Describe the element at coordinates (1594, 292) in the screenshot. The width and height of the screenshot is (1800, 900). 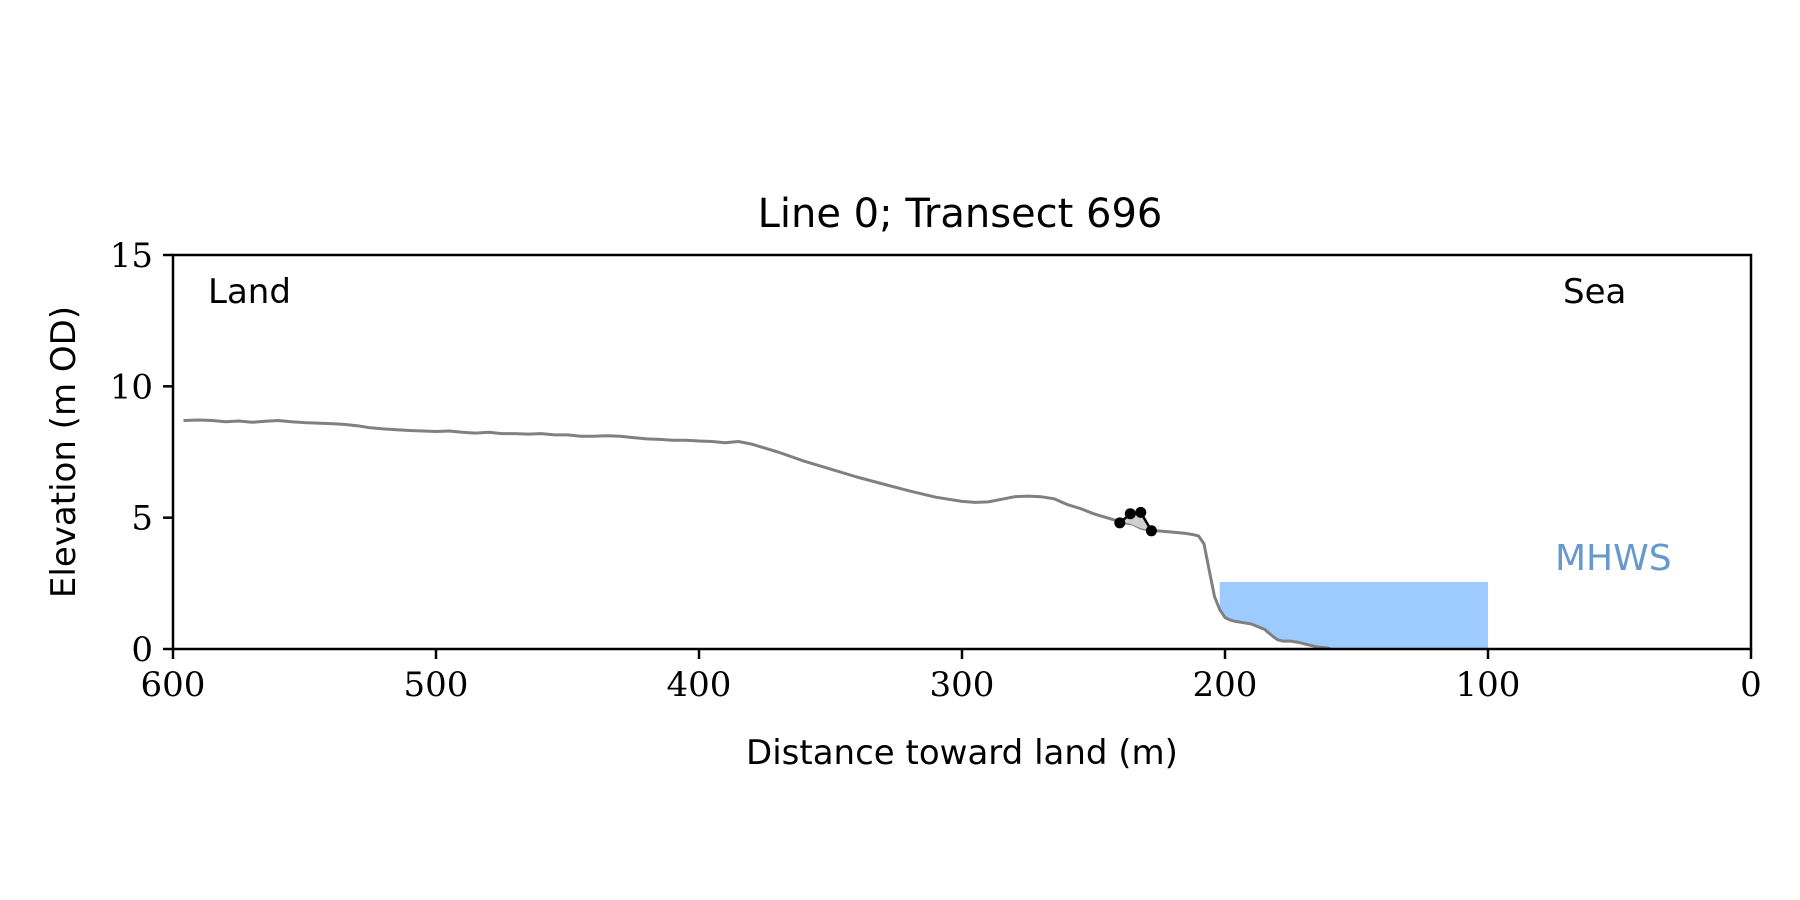
I see `sea-label: Sea` at that location.